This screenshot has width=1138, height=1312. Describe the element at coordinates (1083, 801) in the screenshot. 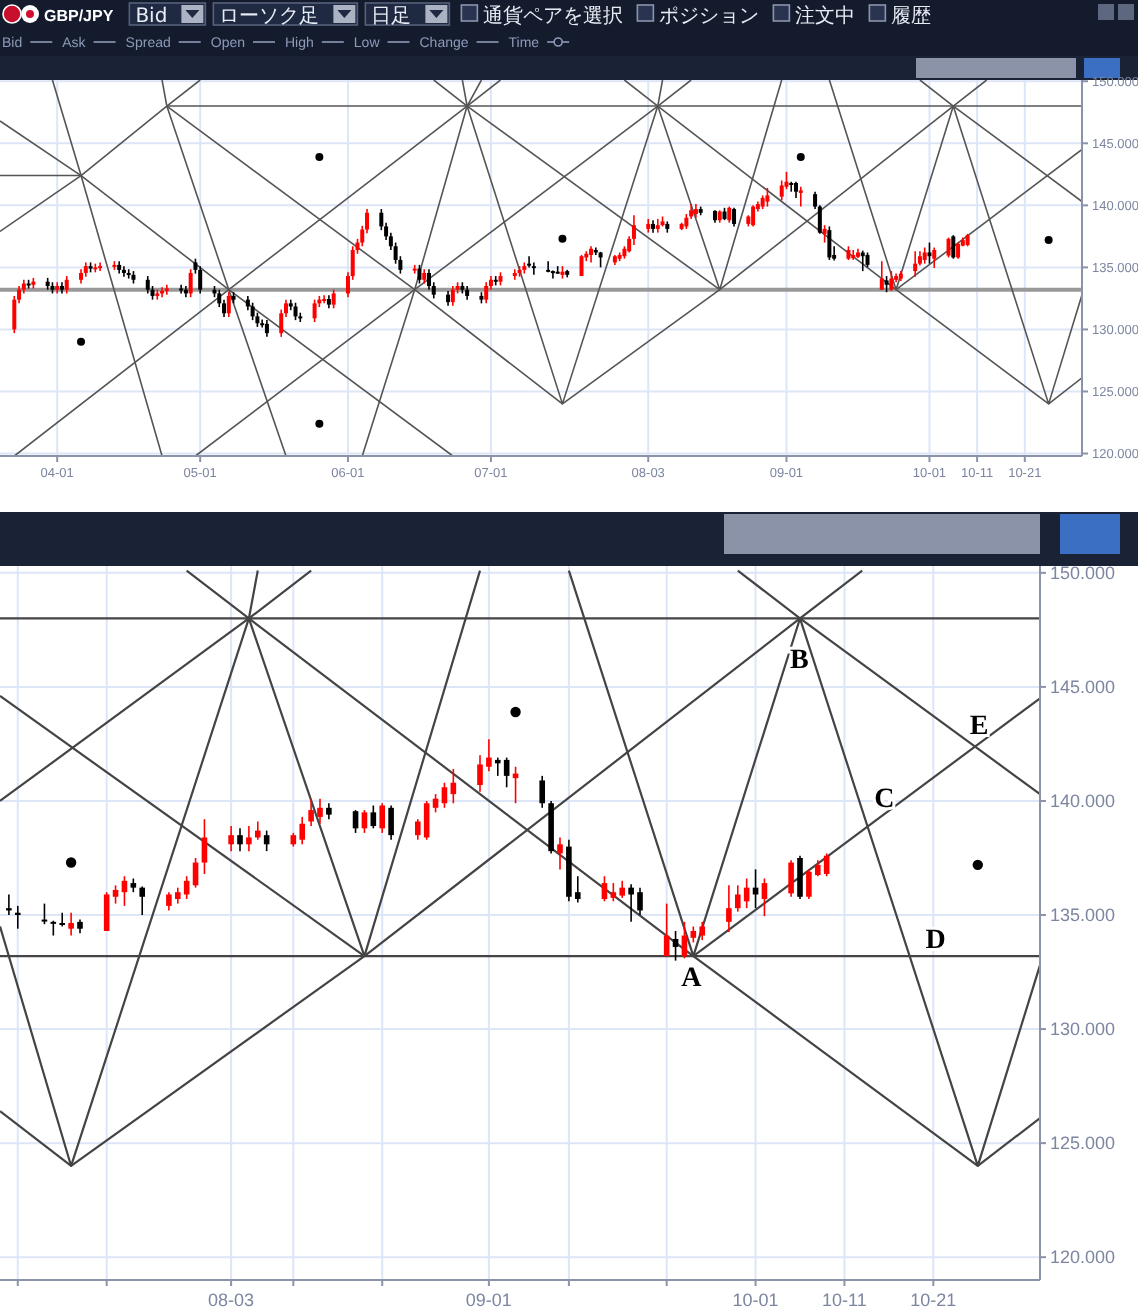

I see `y-tick-label: 140.000` at that location.